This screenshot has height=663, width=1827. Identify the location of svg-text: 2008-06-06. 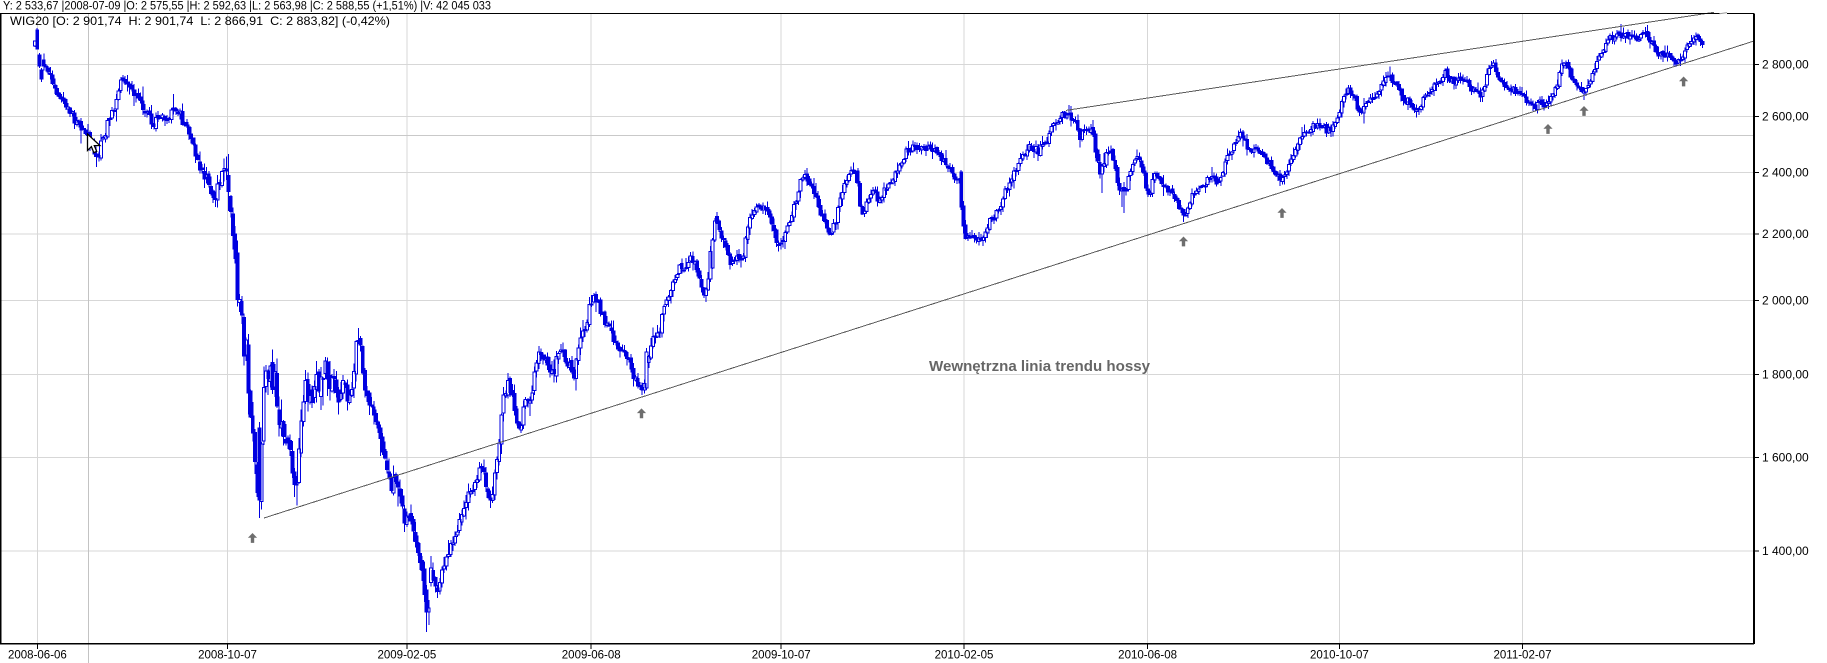
(37, 656).